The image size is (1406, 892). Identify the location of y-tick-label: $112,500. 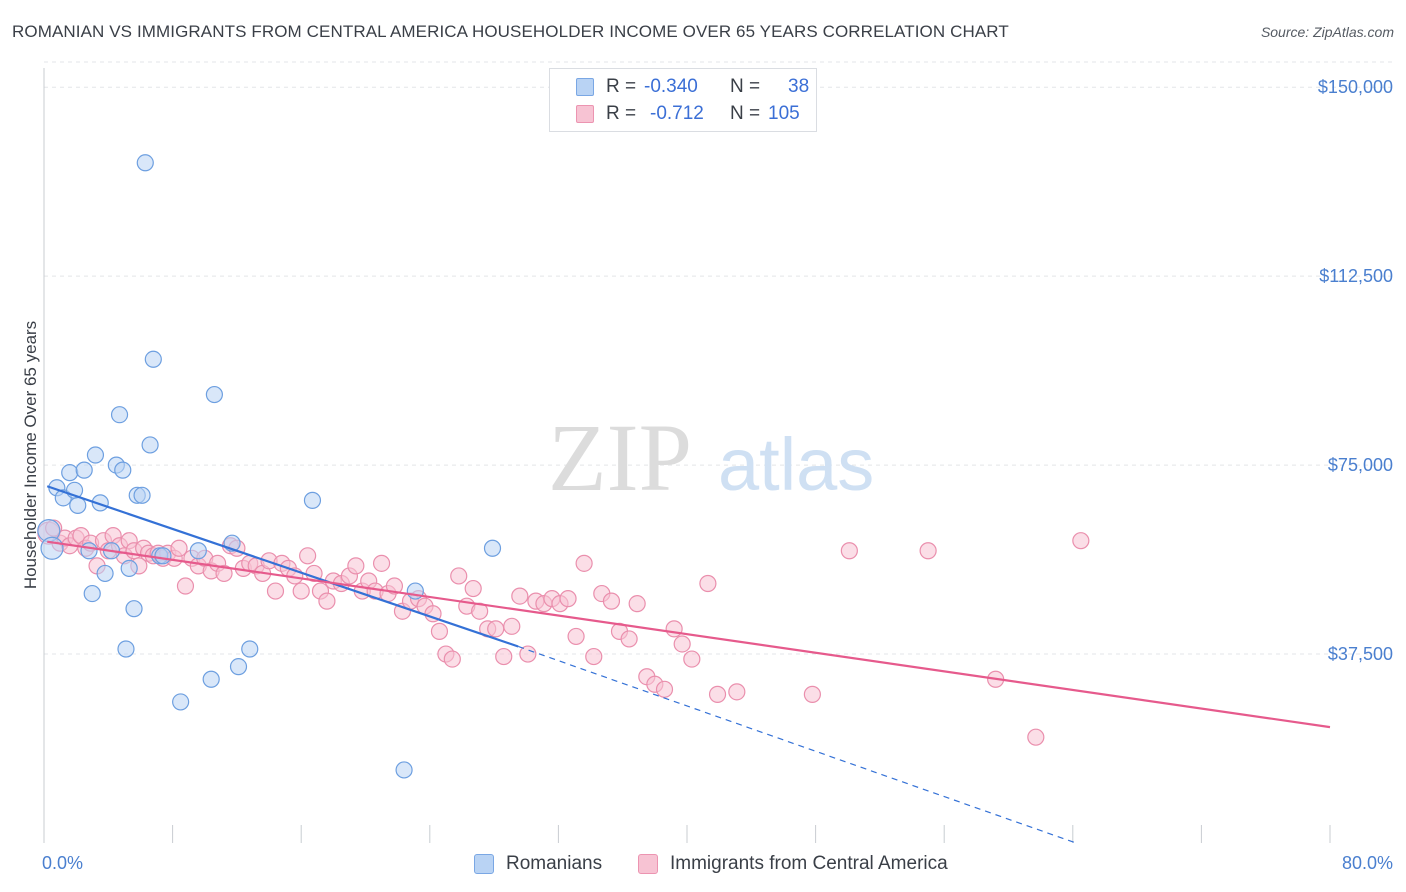
(1356, 276).